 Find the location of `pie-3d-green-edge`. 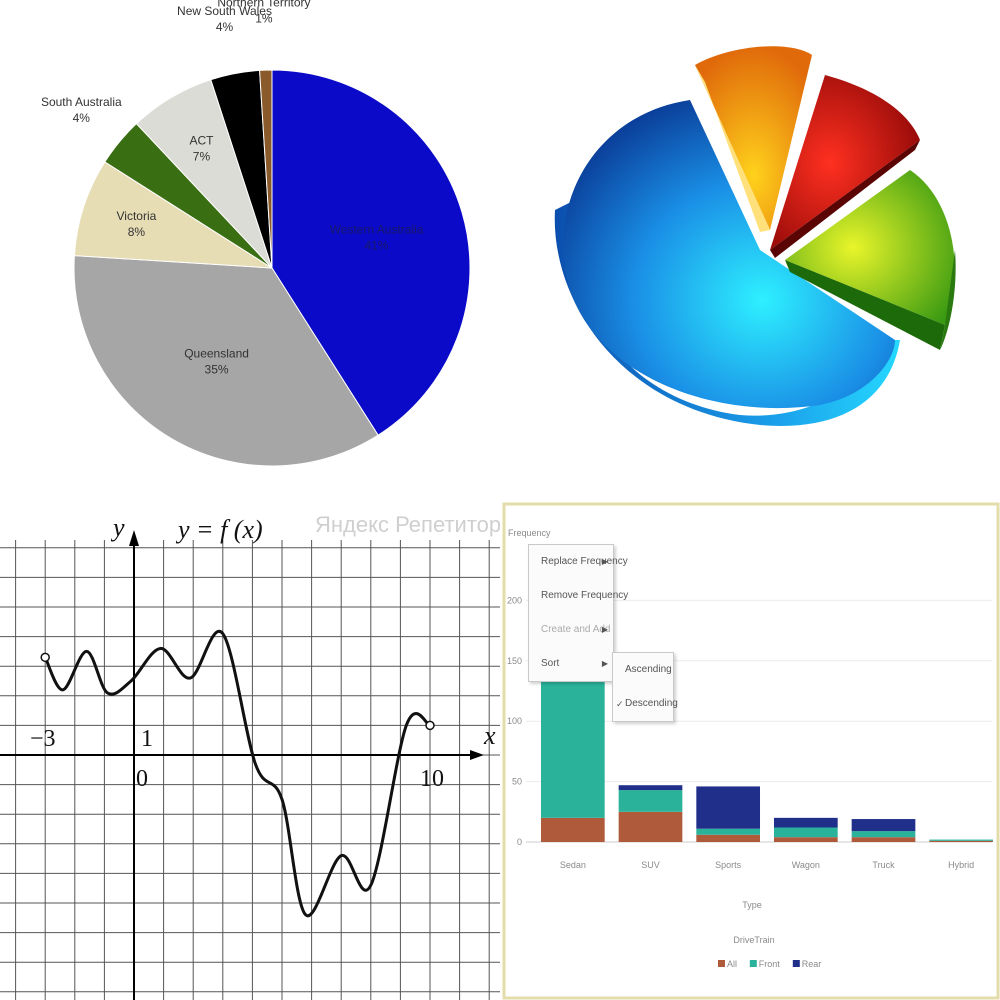

pie-3d-green-edge is located at coordinates (948, 300).